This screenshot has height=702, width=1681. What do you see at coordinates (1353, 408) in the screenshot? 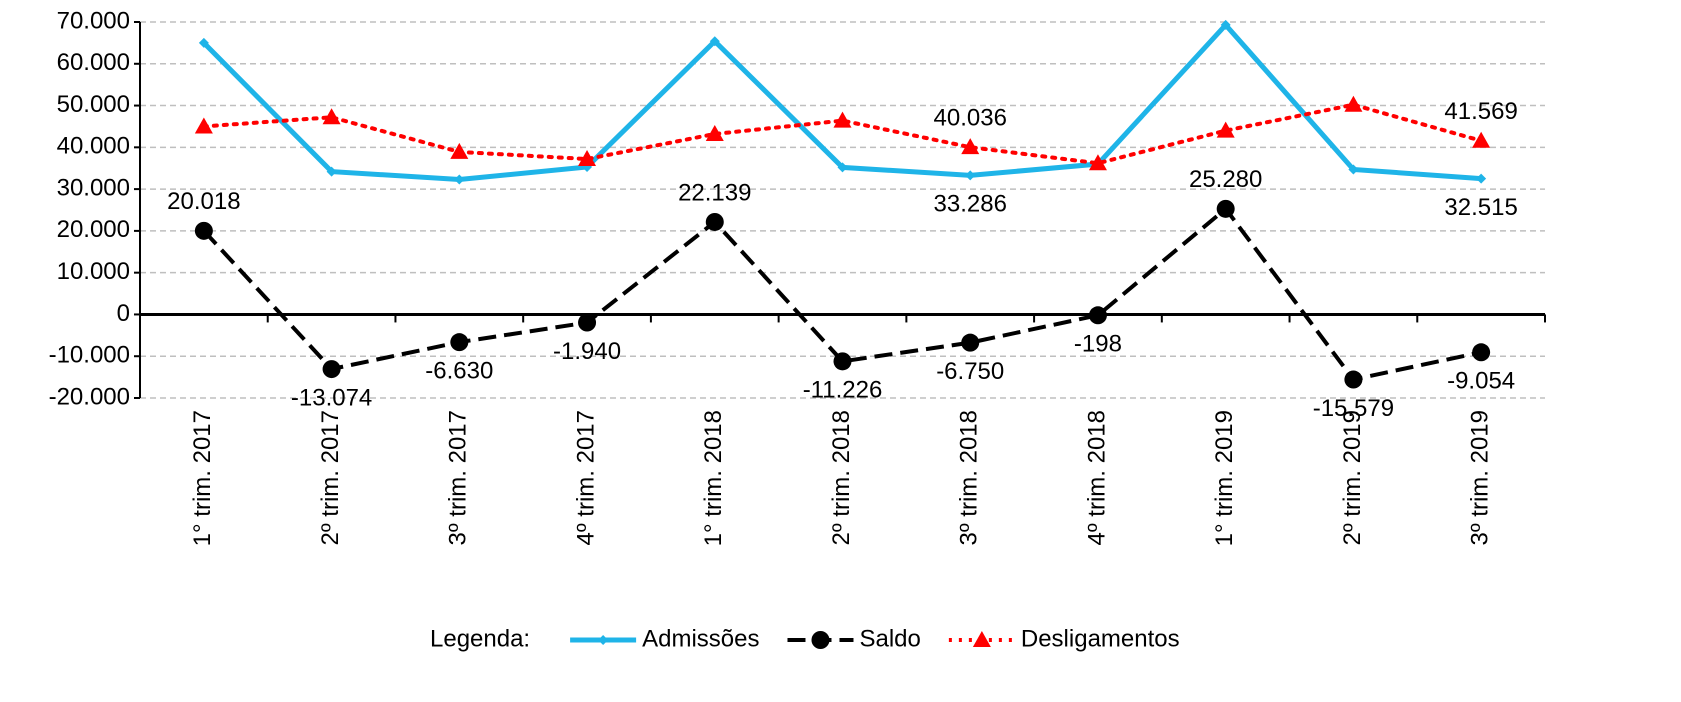
I see `data-label: -15.579` at bounding box center [1353, 408].